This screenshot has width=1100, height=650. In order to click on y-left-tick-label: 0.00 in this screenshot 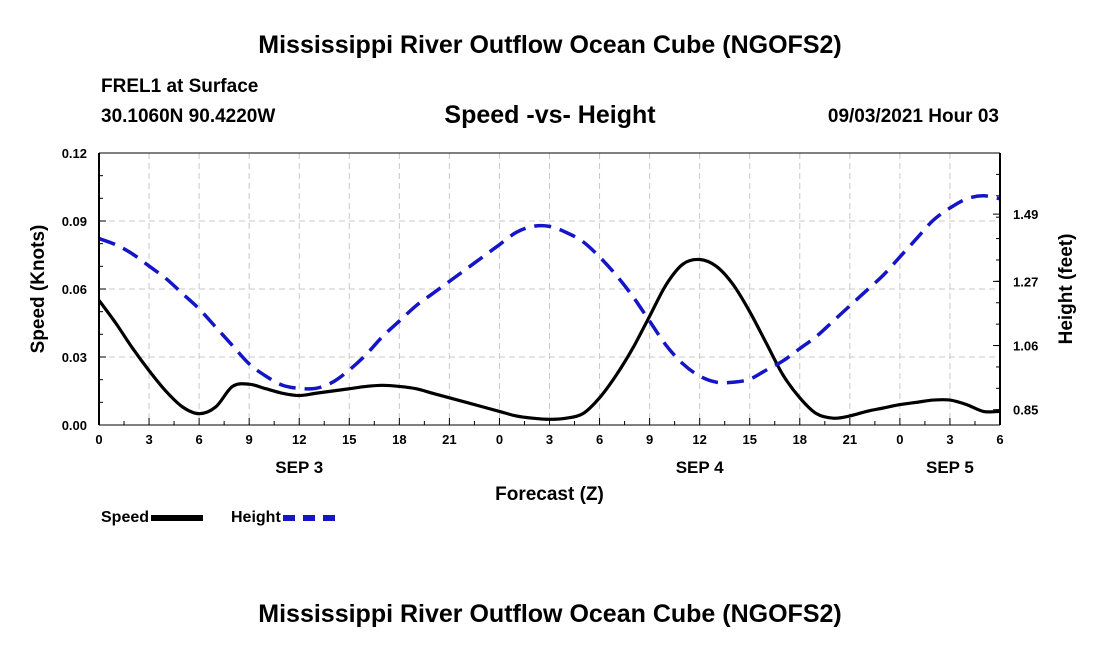, I will do `click(74, 425)`.